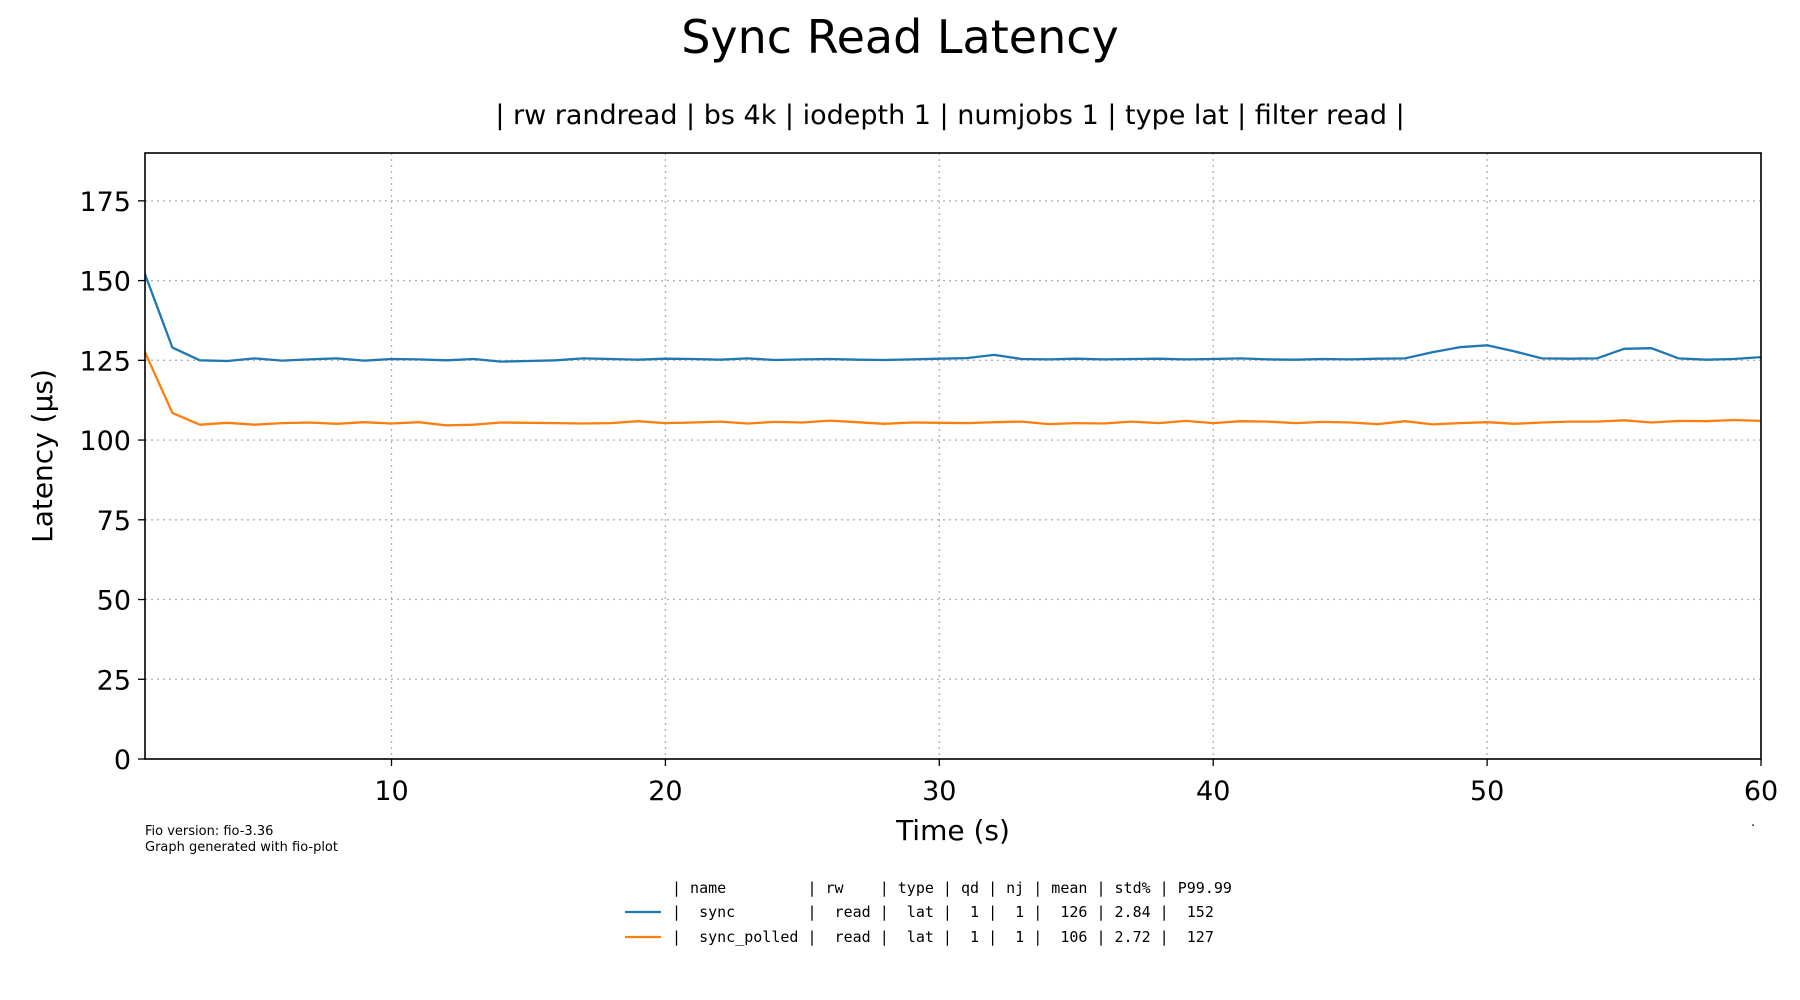 The height and width of the screenshot is (1000, 1800). Describe the element at coordinates (1761, 791) in the screenshot. I see `x-tick-label: 60` at that location.